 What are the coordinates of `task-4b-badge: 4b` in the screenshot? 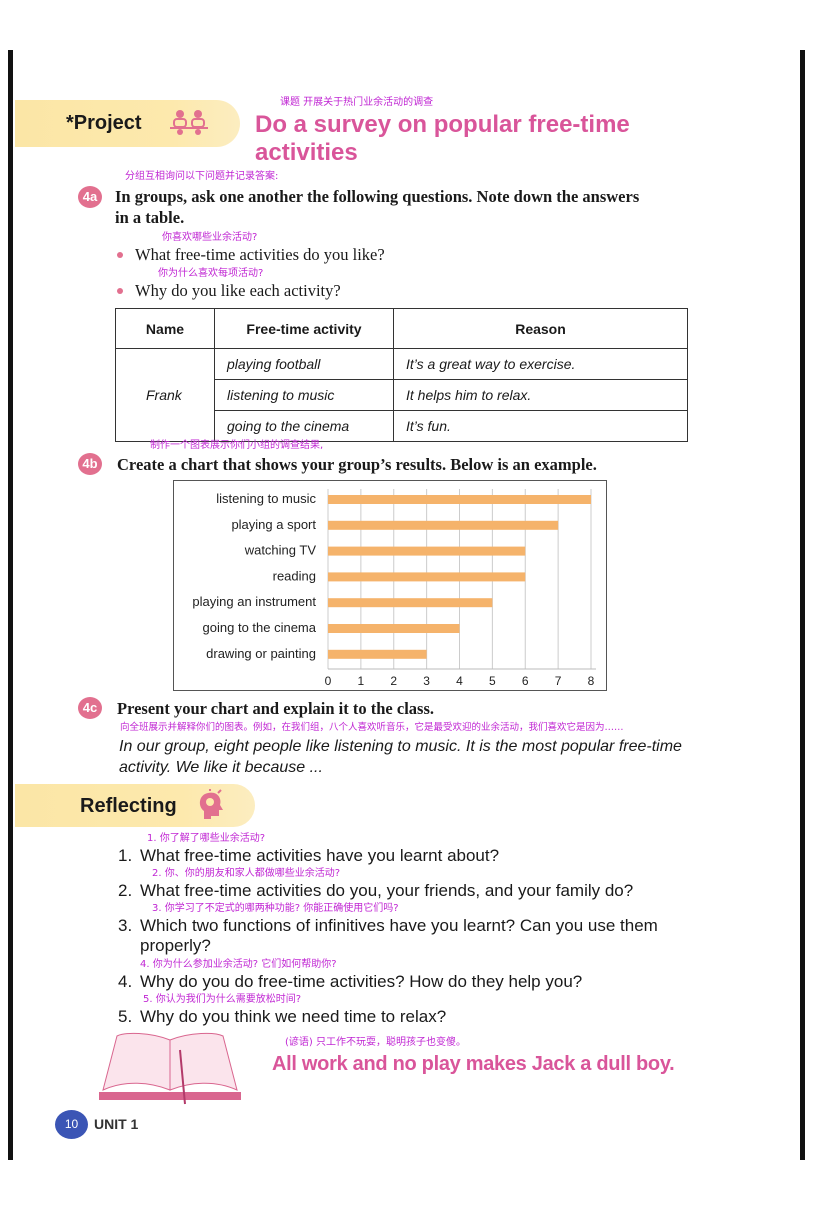 It's located at (90, 464).